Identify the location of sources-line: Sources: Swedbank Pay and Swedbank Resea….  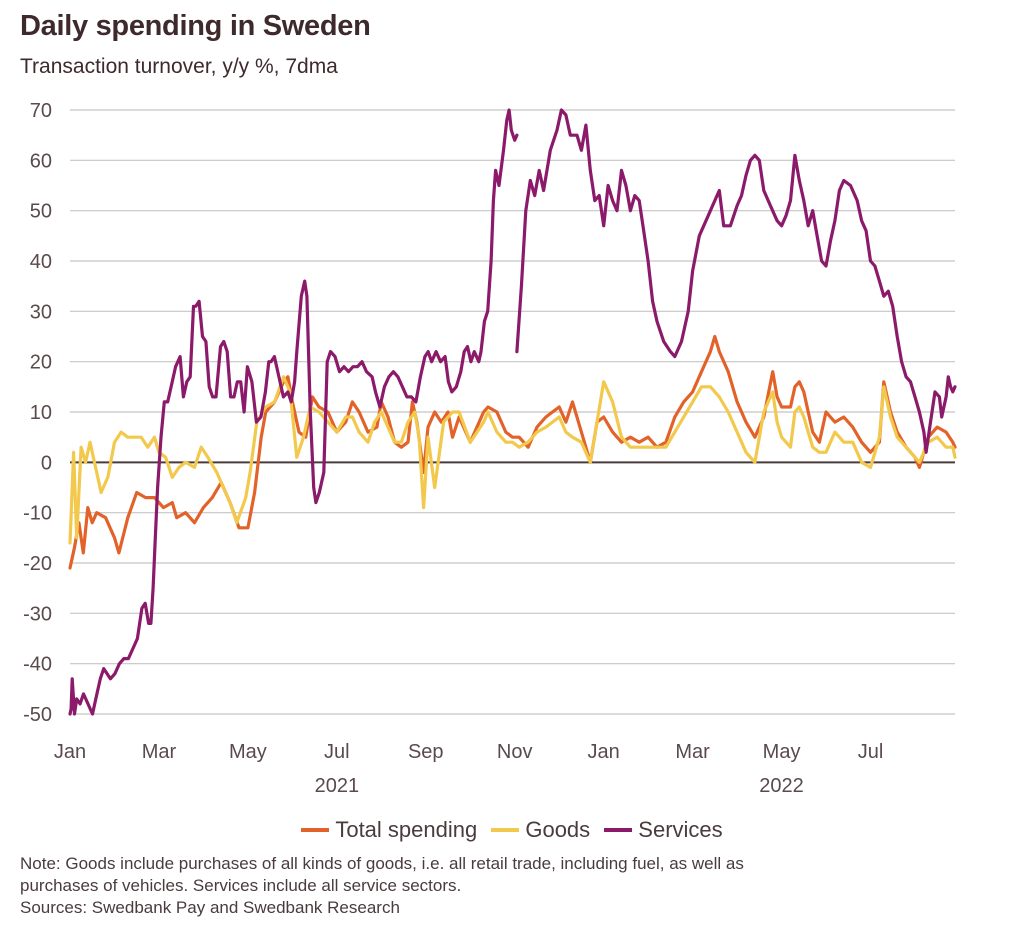
(210, 907).